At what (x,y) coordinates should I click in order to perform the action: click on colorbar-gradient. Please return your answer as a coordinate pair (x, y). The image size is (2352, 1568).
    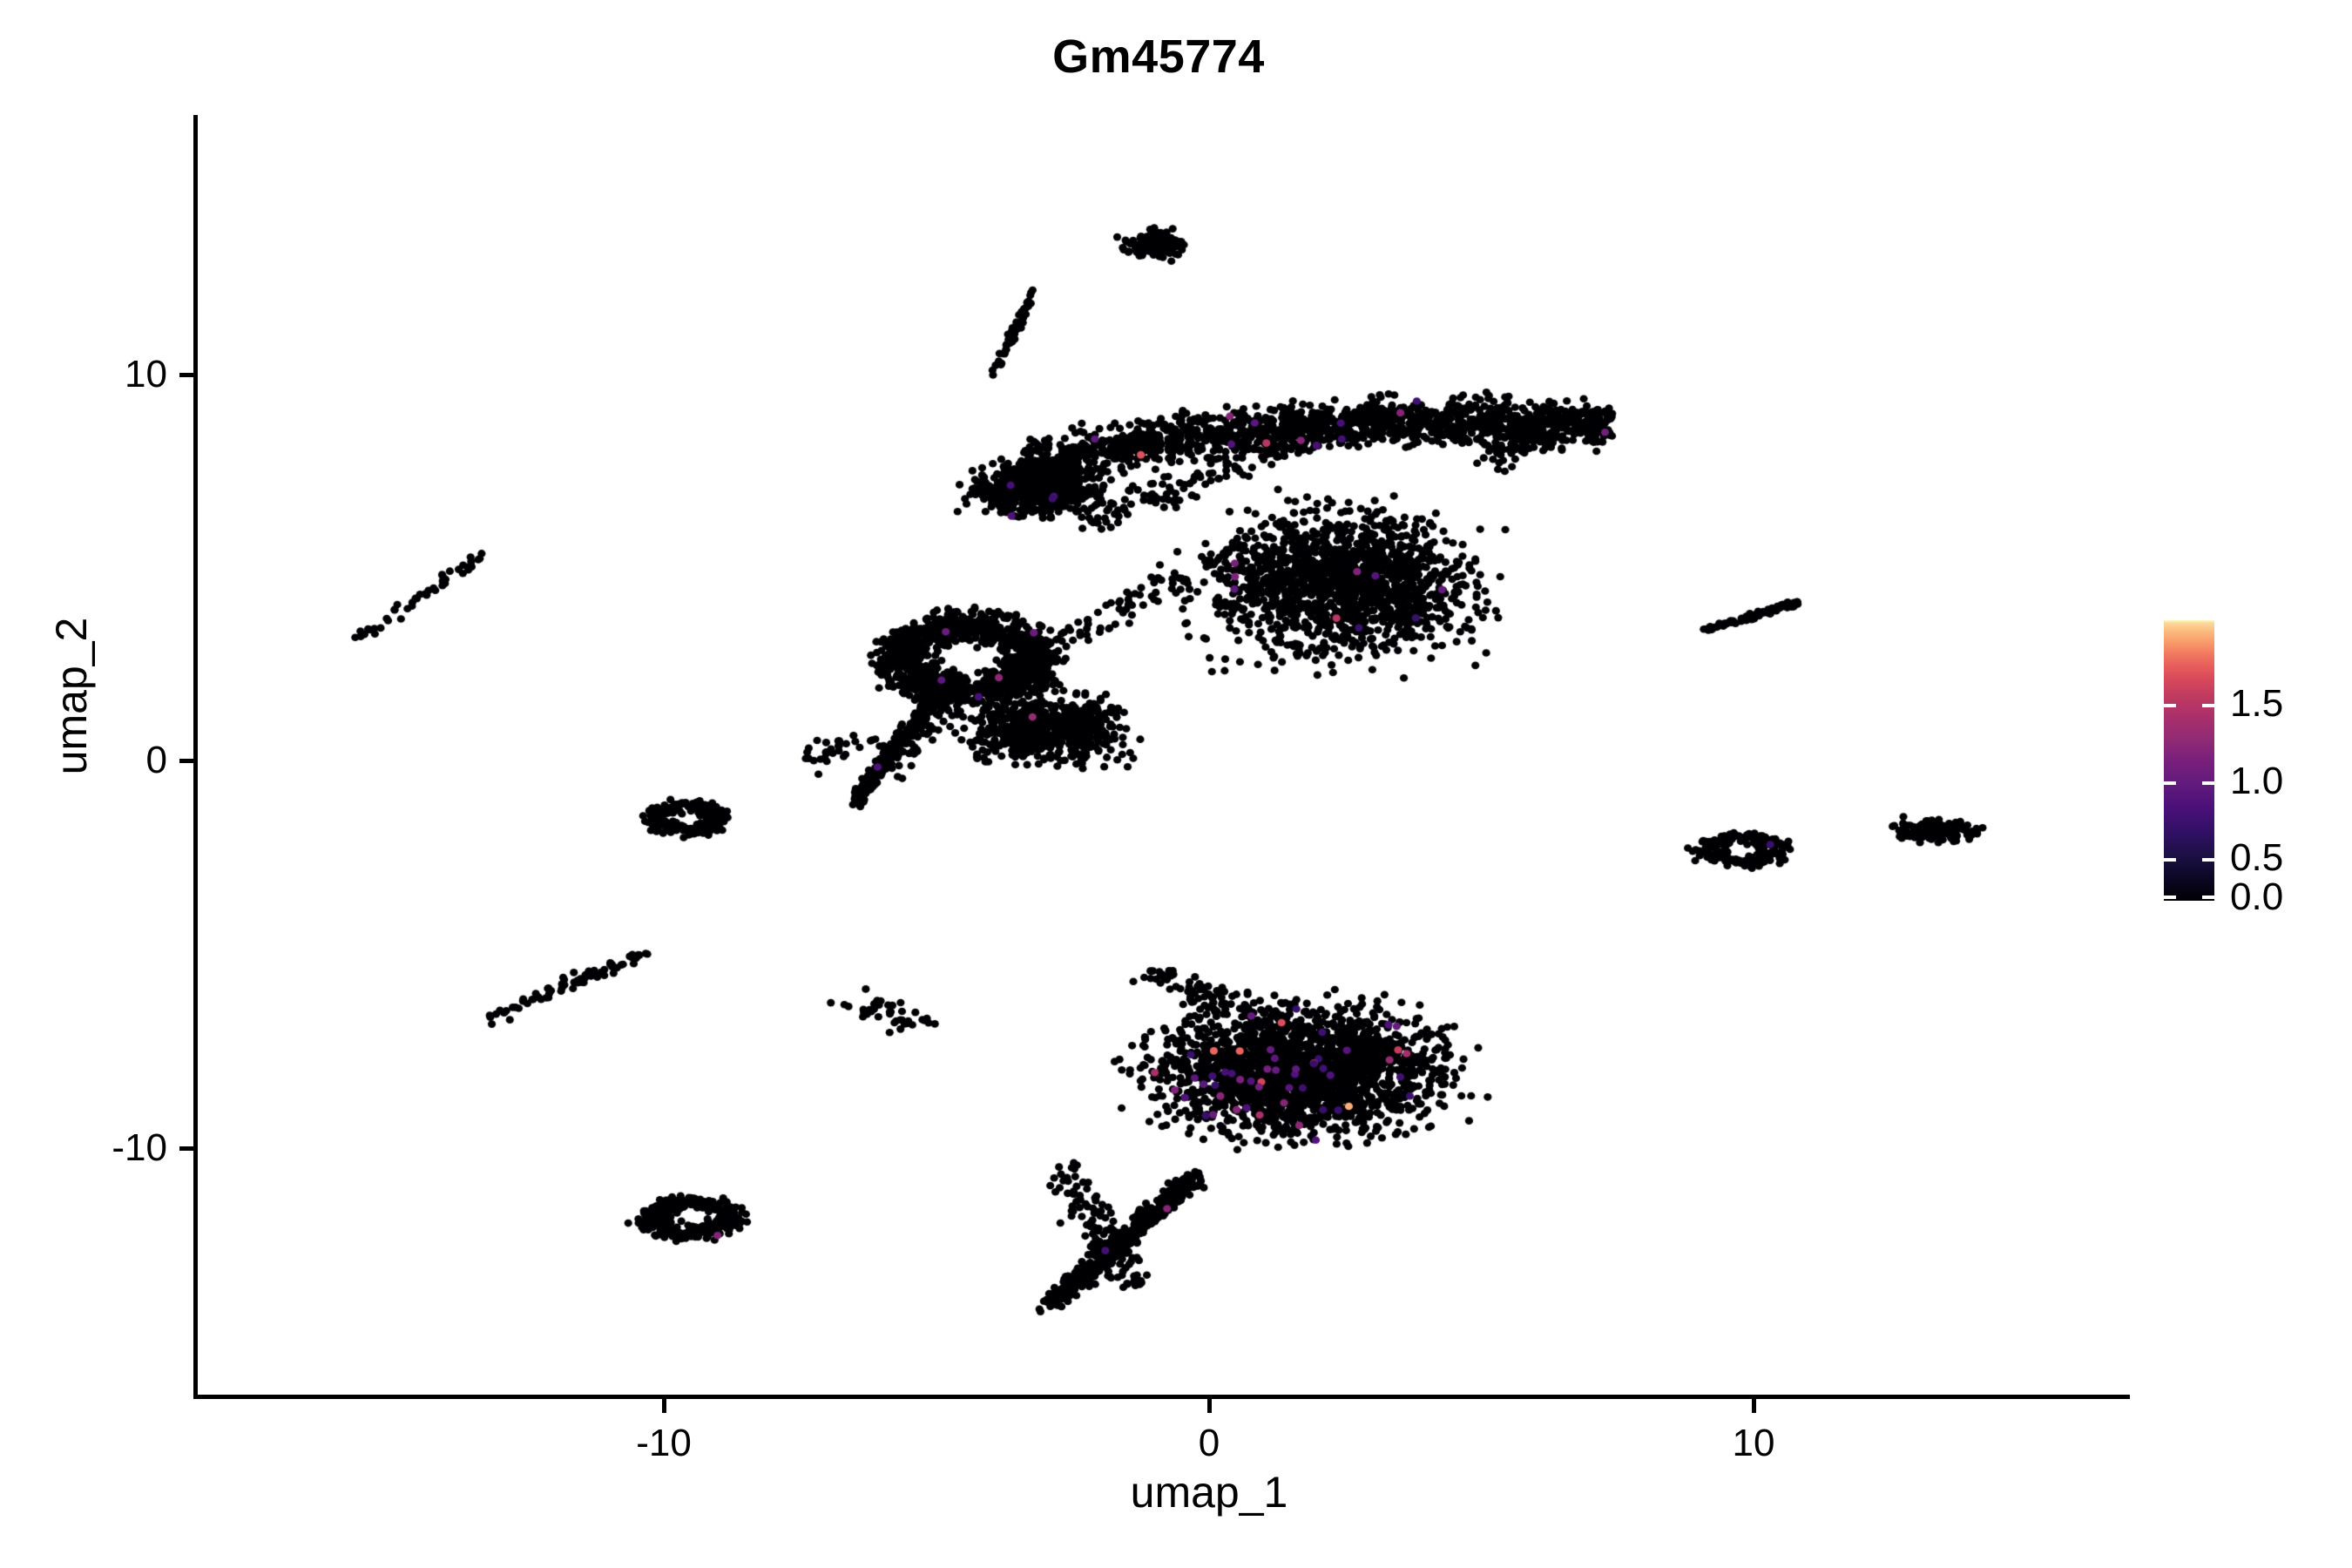
    Looking at the image, I should click on (2189, 761).